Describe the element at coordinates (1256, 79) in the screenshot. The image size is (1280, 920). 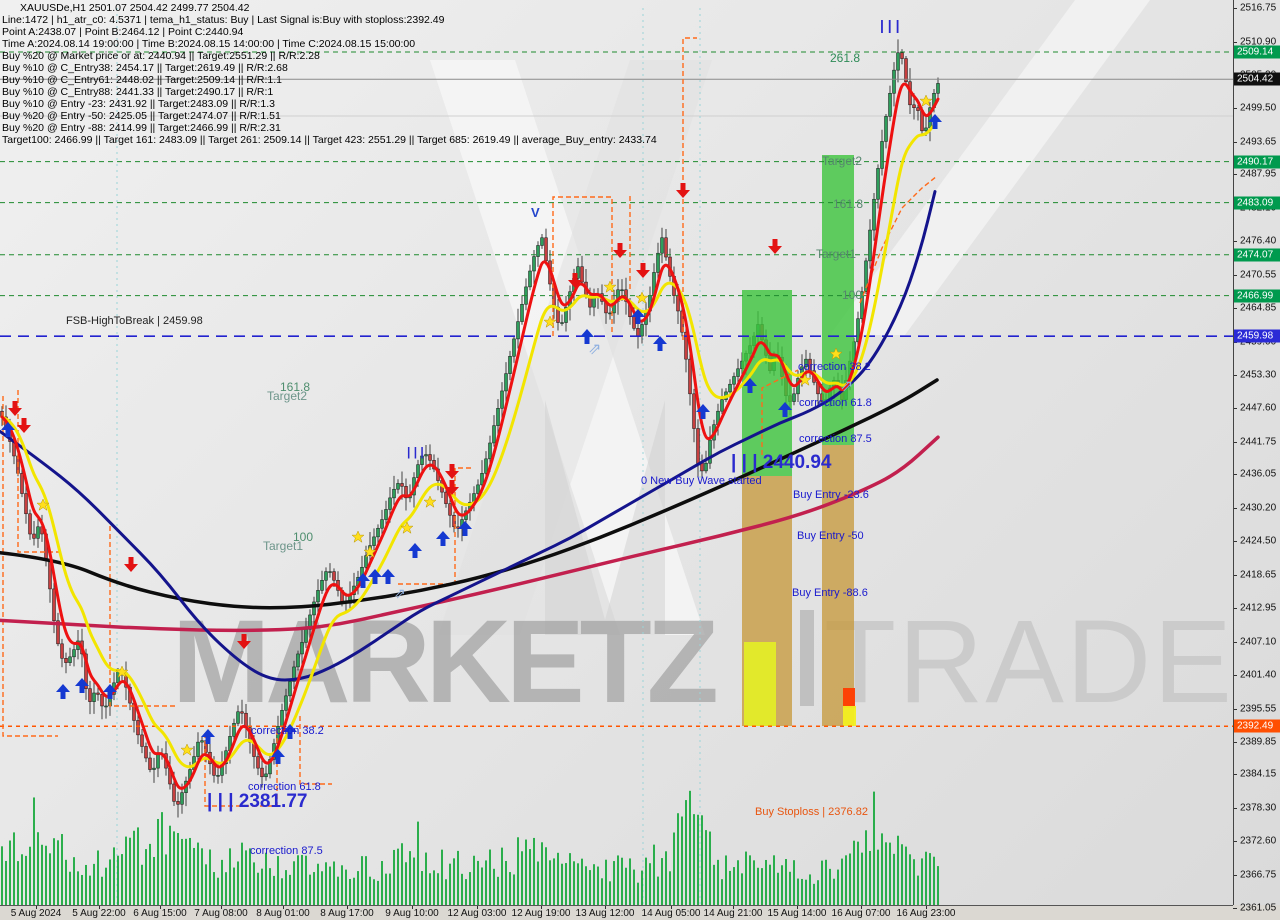
I see `price-badge: 2504.42` at that location.